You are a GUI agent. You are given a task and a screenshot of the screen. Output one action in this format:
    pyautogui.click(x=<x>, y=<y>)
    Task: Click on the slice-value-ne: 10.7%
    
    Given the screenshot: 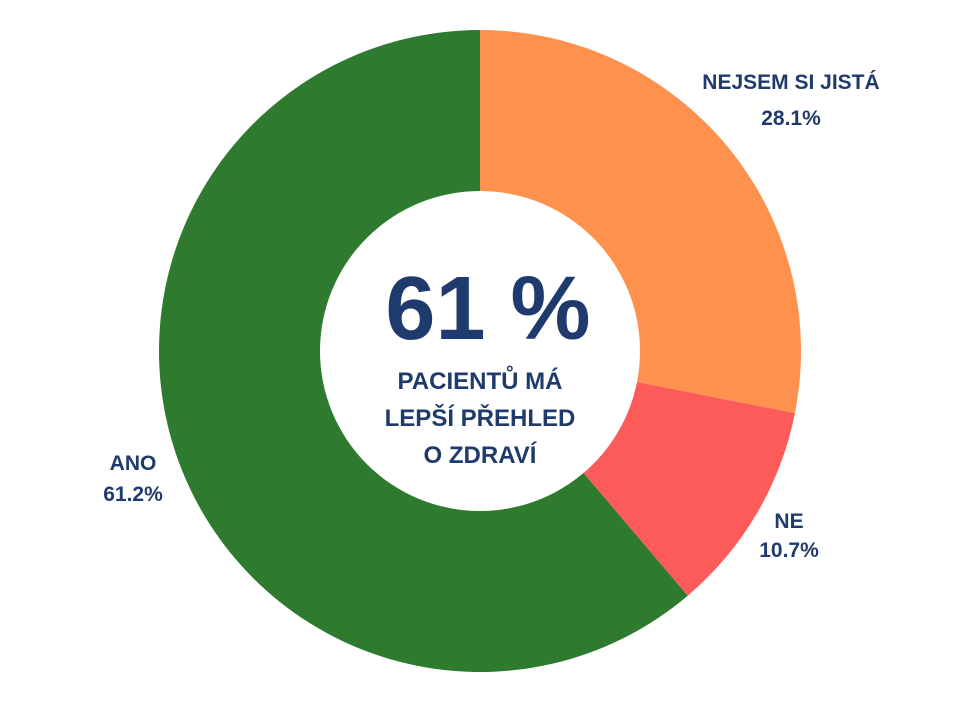 What is the action you would take?
    pyautogui.click(x=789, y=550)
    